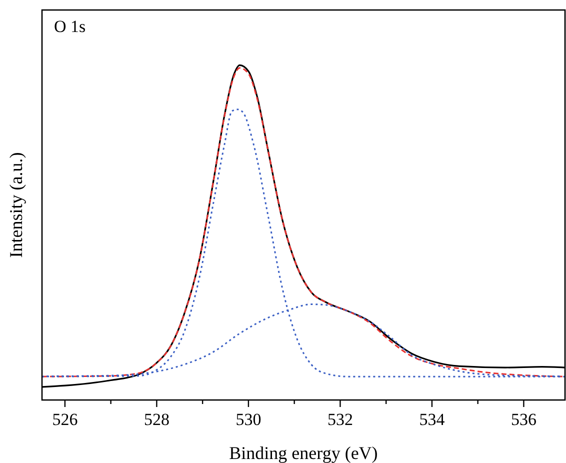  I want to click on x-tick-label: 532, so click(340, 419).